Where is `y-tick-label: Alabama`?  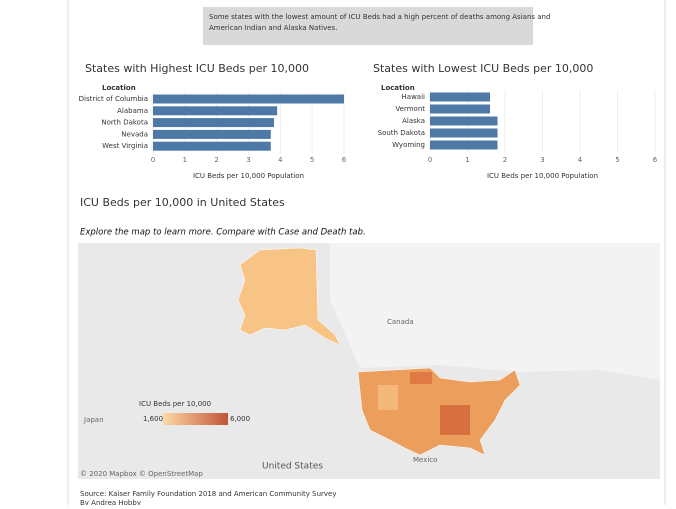 y-tick-label: Alabama is located at coordinates (132, 111).